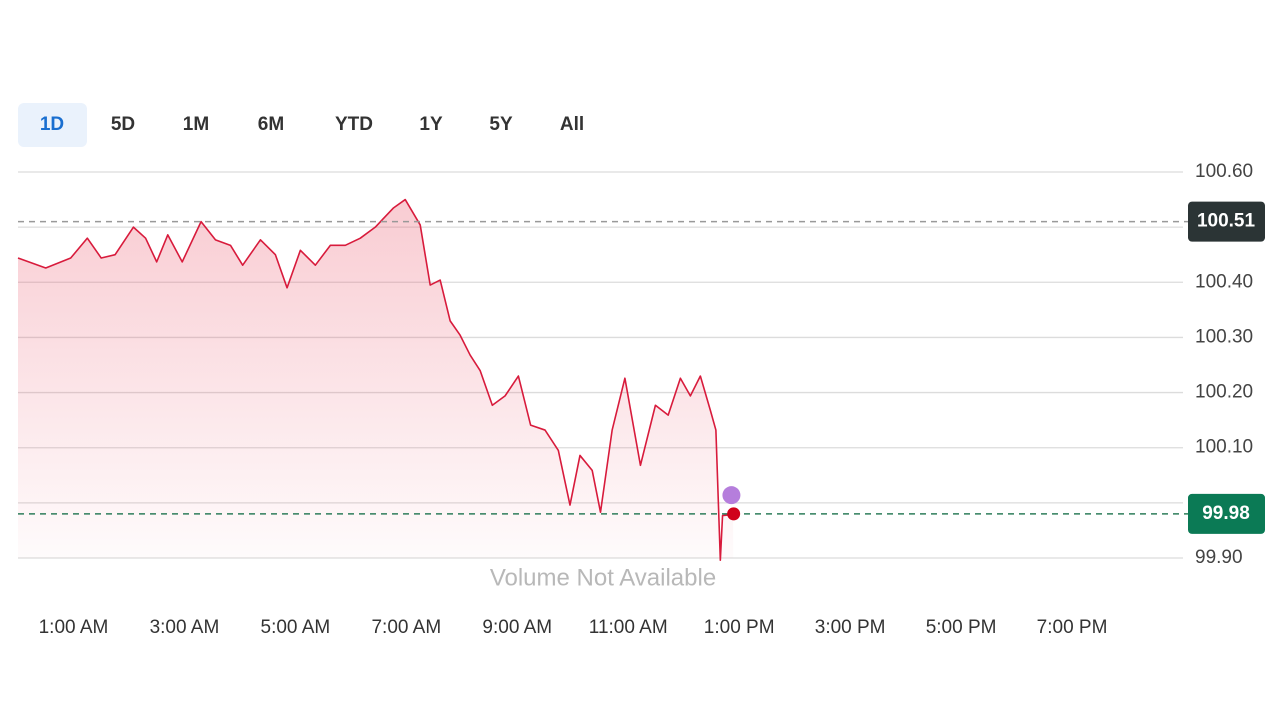  What do you see at coordinates (572, 124) in the screenshot?
I see `range-button: All` at bounding box center [572, 124].